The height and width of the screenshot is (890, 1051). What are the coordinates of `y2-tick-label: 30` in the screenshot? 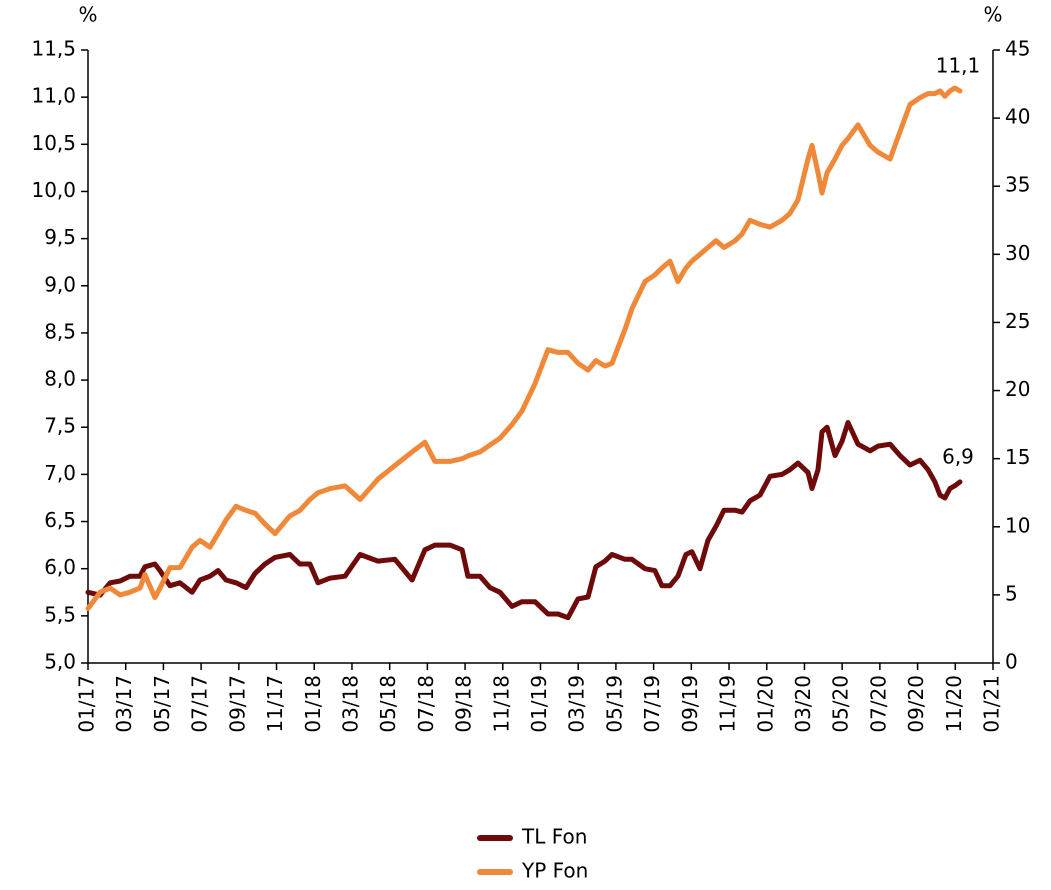 It's located at (1017, 253).